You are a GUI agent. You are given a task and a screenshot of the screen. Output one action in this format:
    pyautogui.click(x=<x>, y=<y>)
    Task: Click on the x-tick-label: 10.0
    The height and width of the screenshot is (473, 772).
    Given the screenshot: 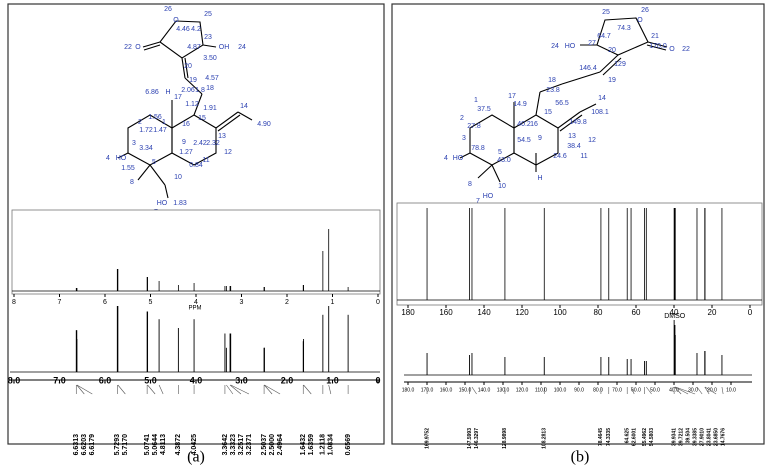 What is the action you would take?
    pyautogui.click(x=731, y=390)
    